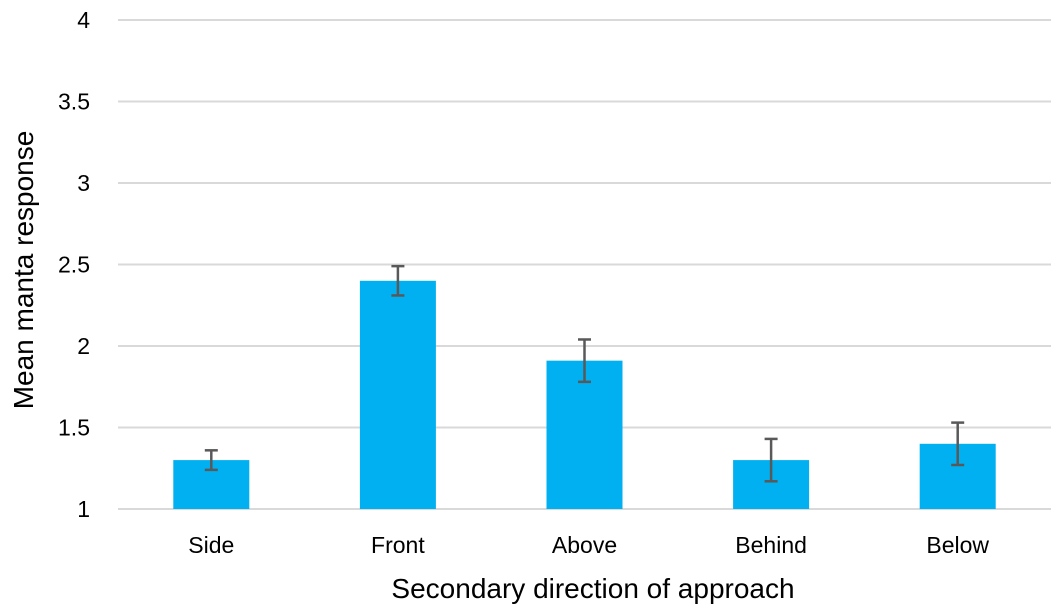 The width and height of the screenshot is (1051, 610). Describe the element at coordinates (83, 346) in the screenshot. I see `y-tick-label: 2` at that location.